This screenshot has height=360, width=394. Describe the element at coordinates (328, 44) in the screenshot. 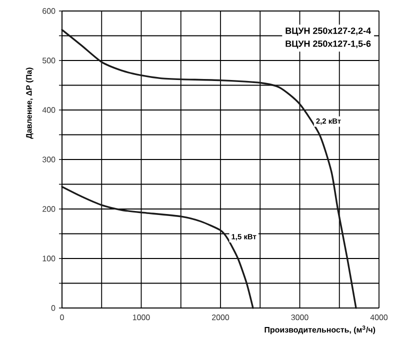

I see `annotation: ВЦУН 250x127-1,5-6` at that location.